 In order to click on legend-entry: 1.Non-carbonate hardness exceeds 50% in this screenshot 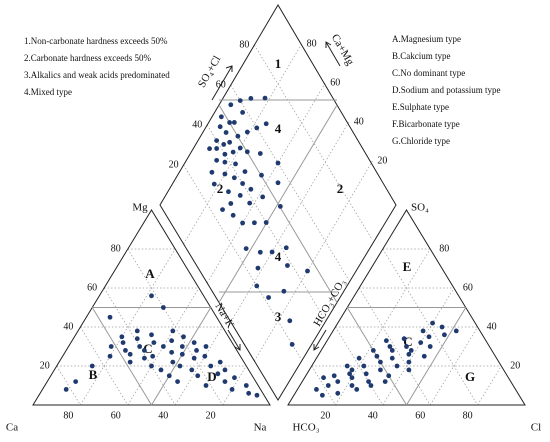, I will do `click(96, 41)`.